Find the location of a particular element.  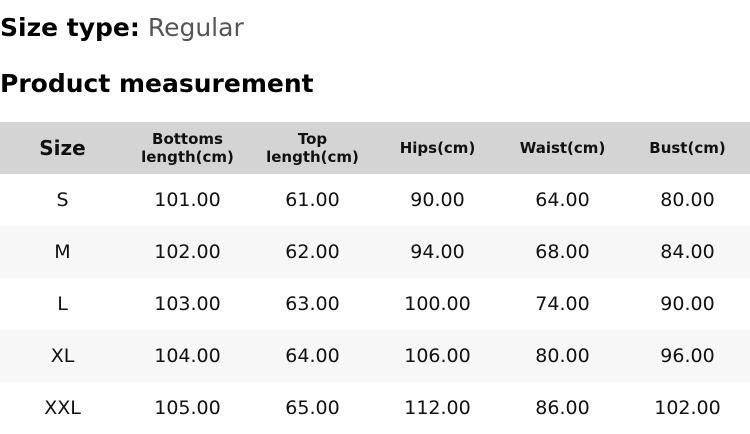

size-type-label: Size type: is located at coordinates (70, 27).